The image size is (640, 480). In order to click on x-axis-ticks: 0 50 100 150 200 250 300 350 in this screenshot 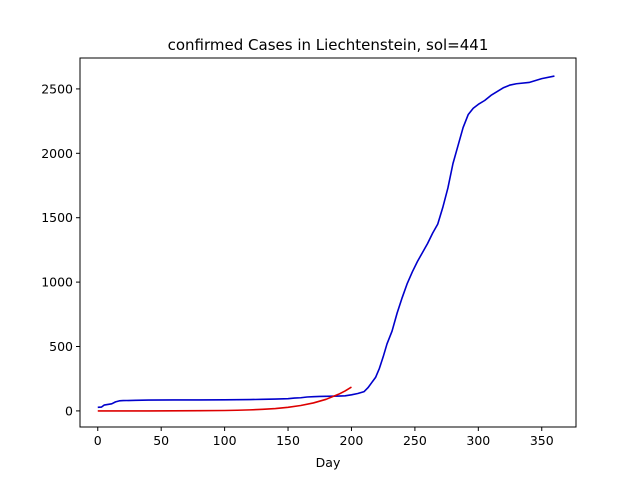, I will do `click(324, 437)`.